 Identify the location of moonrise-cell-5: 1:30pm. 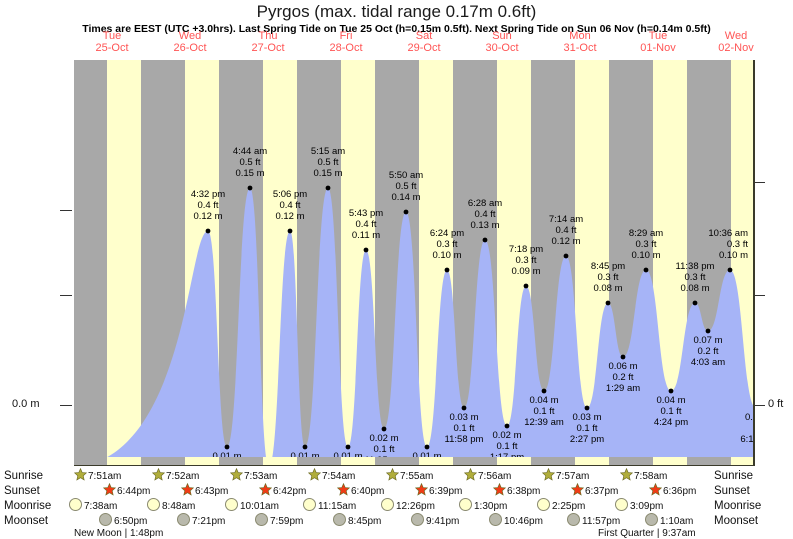
(483, 505).